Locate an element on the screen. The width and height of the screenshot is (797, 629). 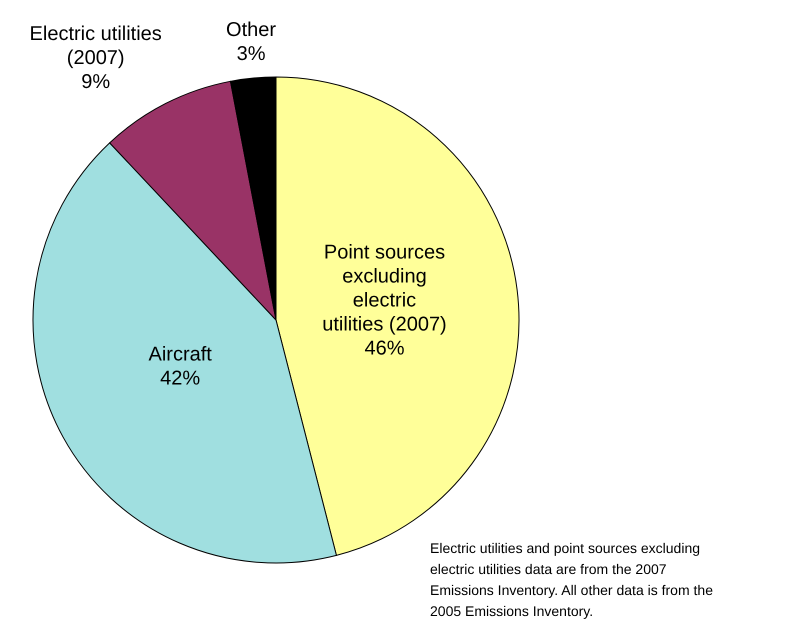
data-label: 42% is located at coordinates (180, 379).